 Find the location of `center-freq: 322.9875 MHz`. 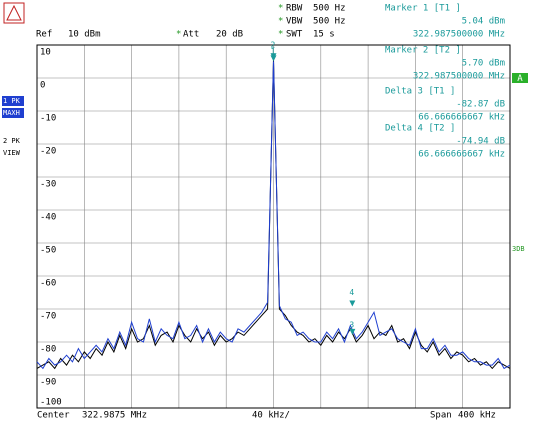

center-freq: 322.9875 MHz is located at coordinates (114, 416).